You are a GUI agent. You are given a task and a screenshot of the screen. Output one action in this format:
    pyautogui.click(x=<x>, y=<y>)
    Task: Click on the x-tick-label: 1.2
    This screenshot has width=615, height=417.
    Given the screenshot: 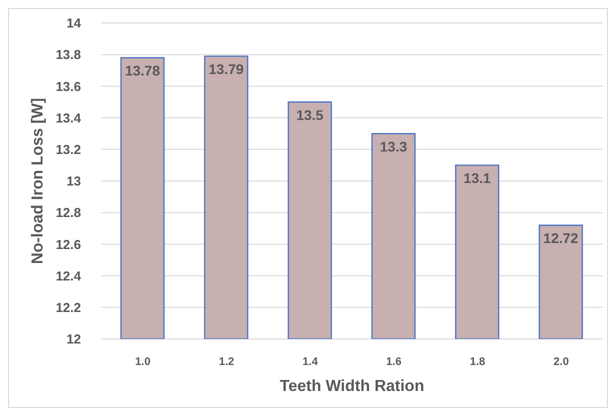 What is the action you would take?
    pyautogui.click(x=226, y=362)
    